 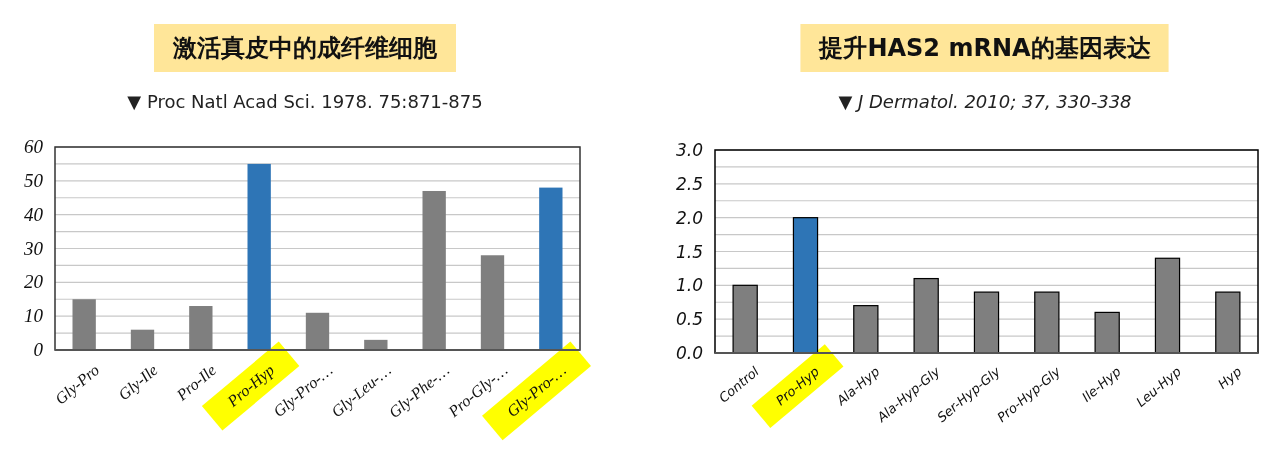 What do you see at coordinates (34, 282) in the screenshot?
I see `y-tick-label: 20` at bounding box center [34, 282].